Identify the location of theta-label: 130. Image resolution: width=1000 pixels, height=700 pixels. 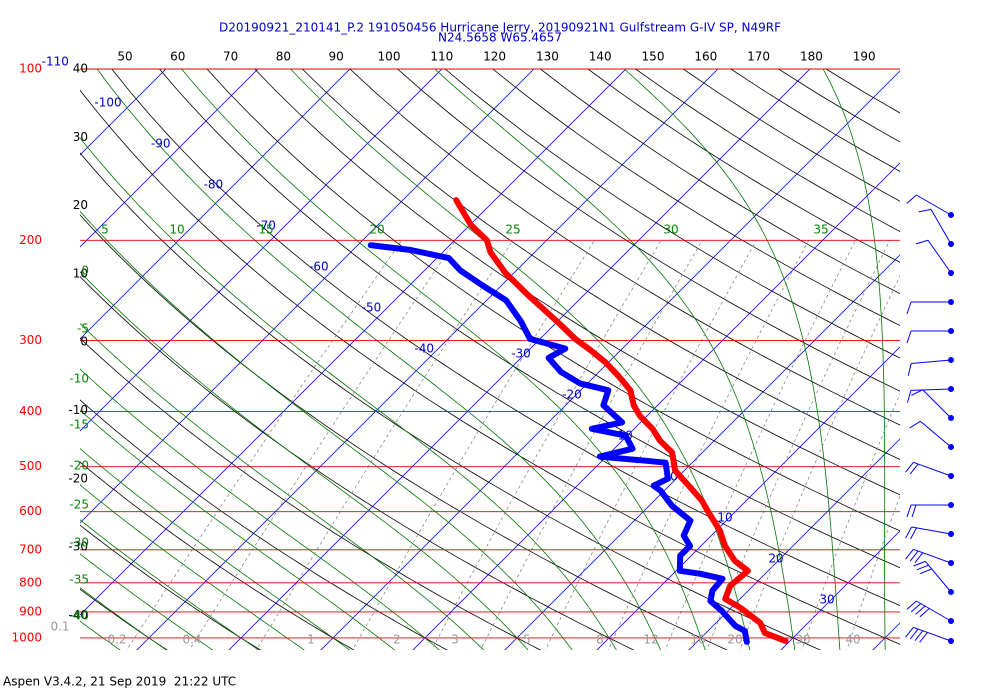
(547, 57).